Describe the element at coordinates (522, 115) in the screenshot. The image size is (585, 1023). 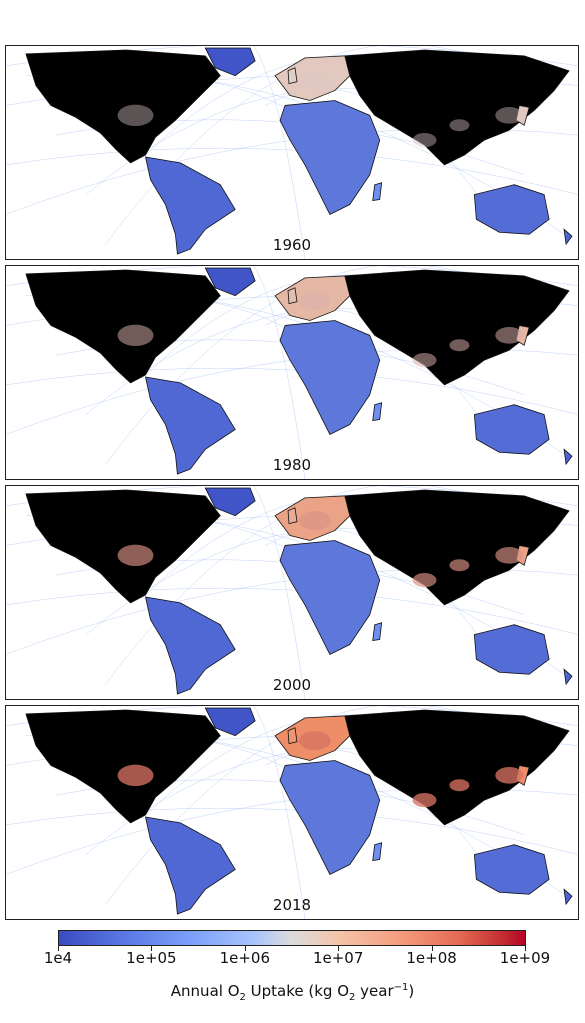
I see `landmass-jp` at that location.